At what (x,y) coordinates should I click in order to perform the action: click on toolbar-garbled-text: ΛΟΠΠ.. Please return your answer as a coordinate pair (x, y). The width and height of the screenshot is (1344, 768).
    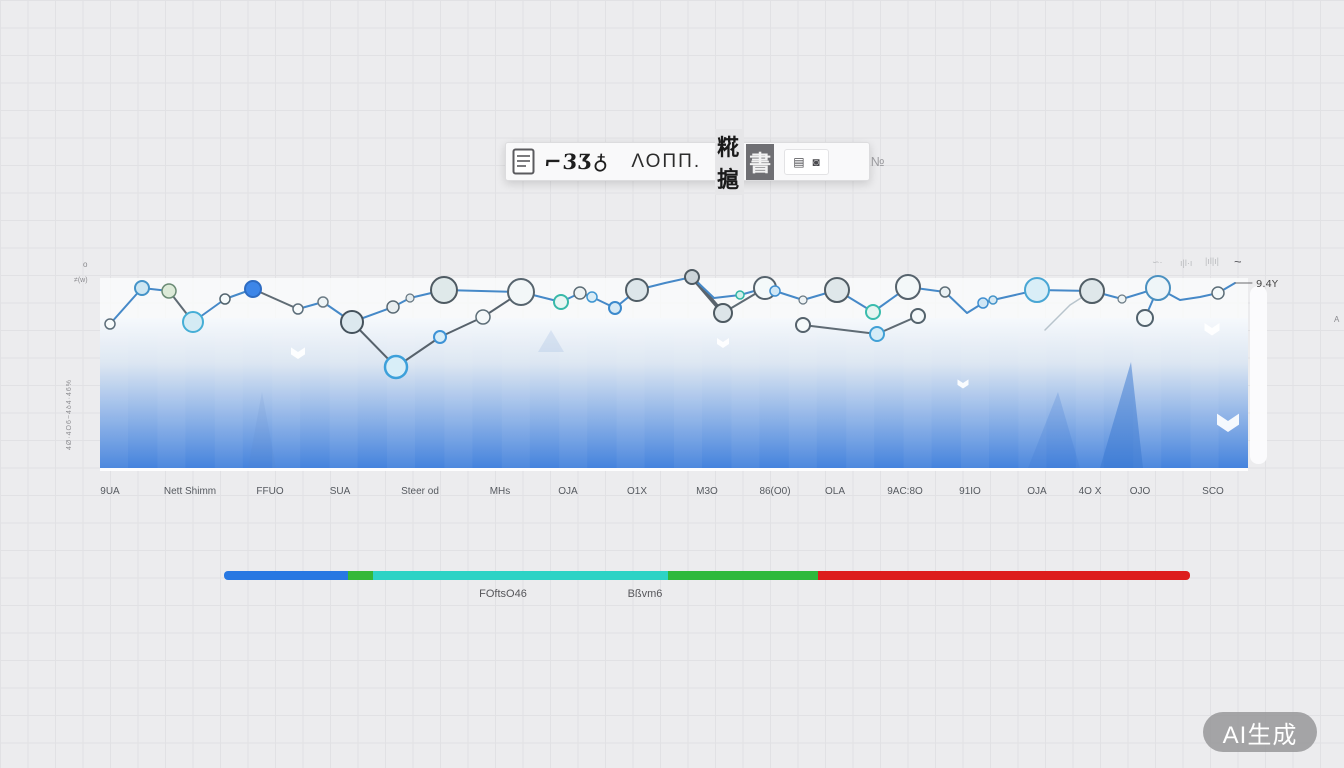
    Looking at the image, I should click on (666, 161).